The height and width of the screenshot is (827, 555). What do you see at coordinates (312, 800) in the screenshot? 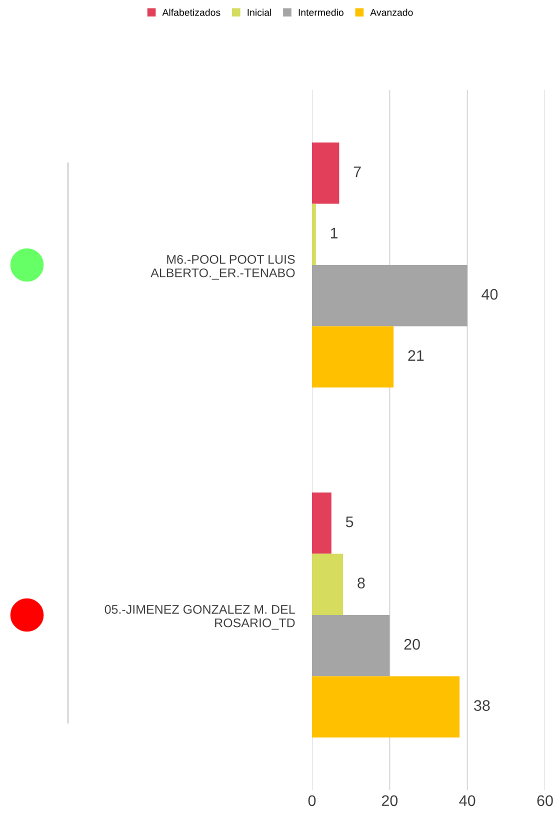
I see `x-tick-label: 0` at bounding box center [312, 800].